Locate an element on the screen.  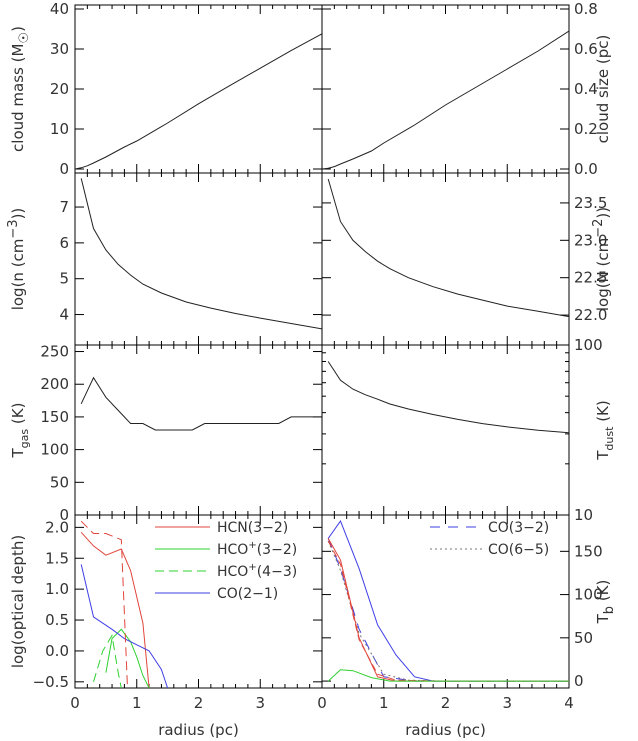
y-tick-label: 6 is located at coordinates (64, 243).